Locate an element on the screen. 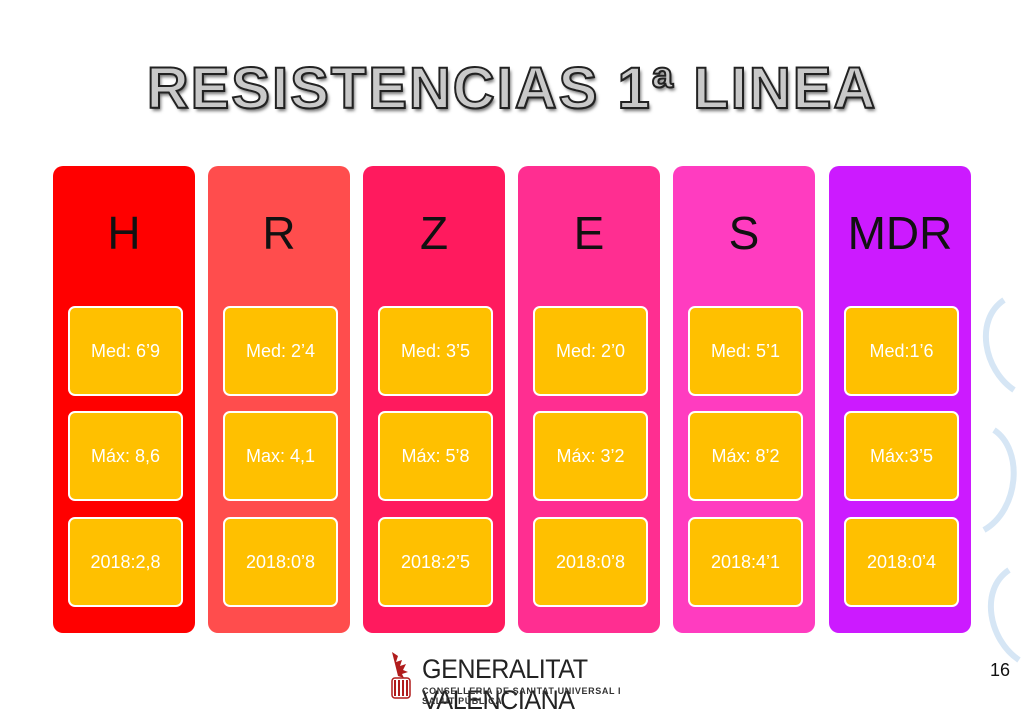  column-header: E is located at coordinates (589, 233).